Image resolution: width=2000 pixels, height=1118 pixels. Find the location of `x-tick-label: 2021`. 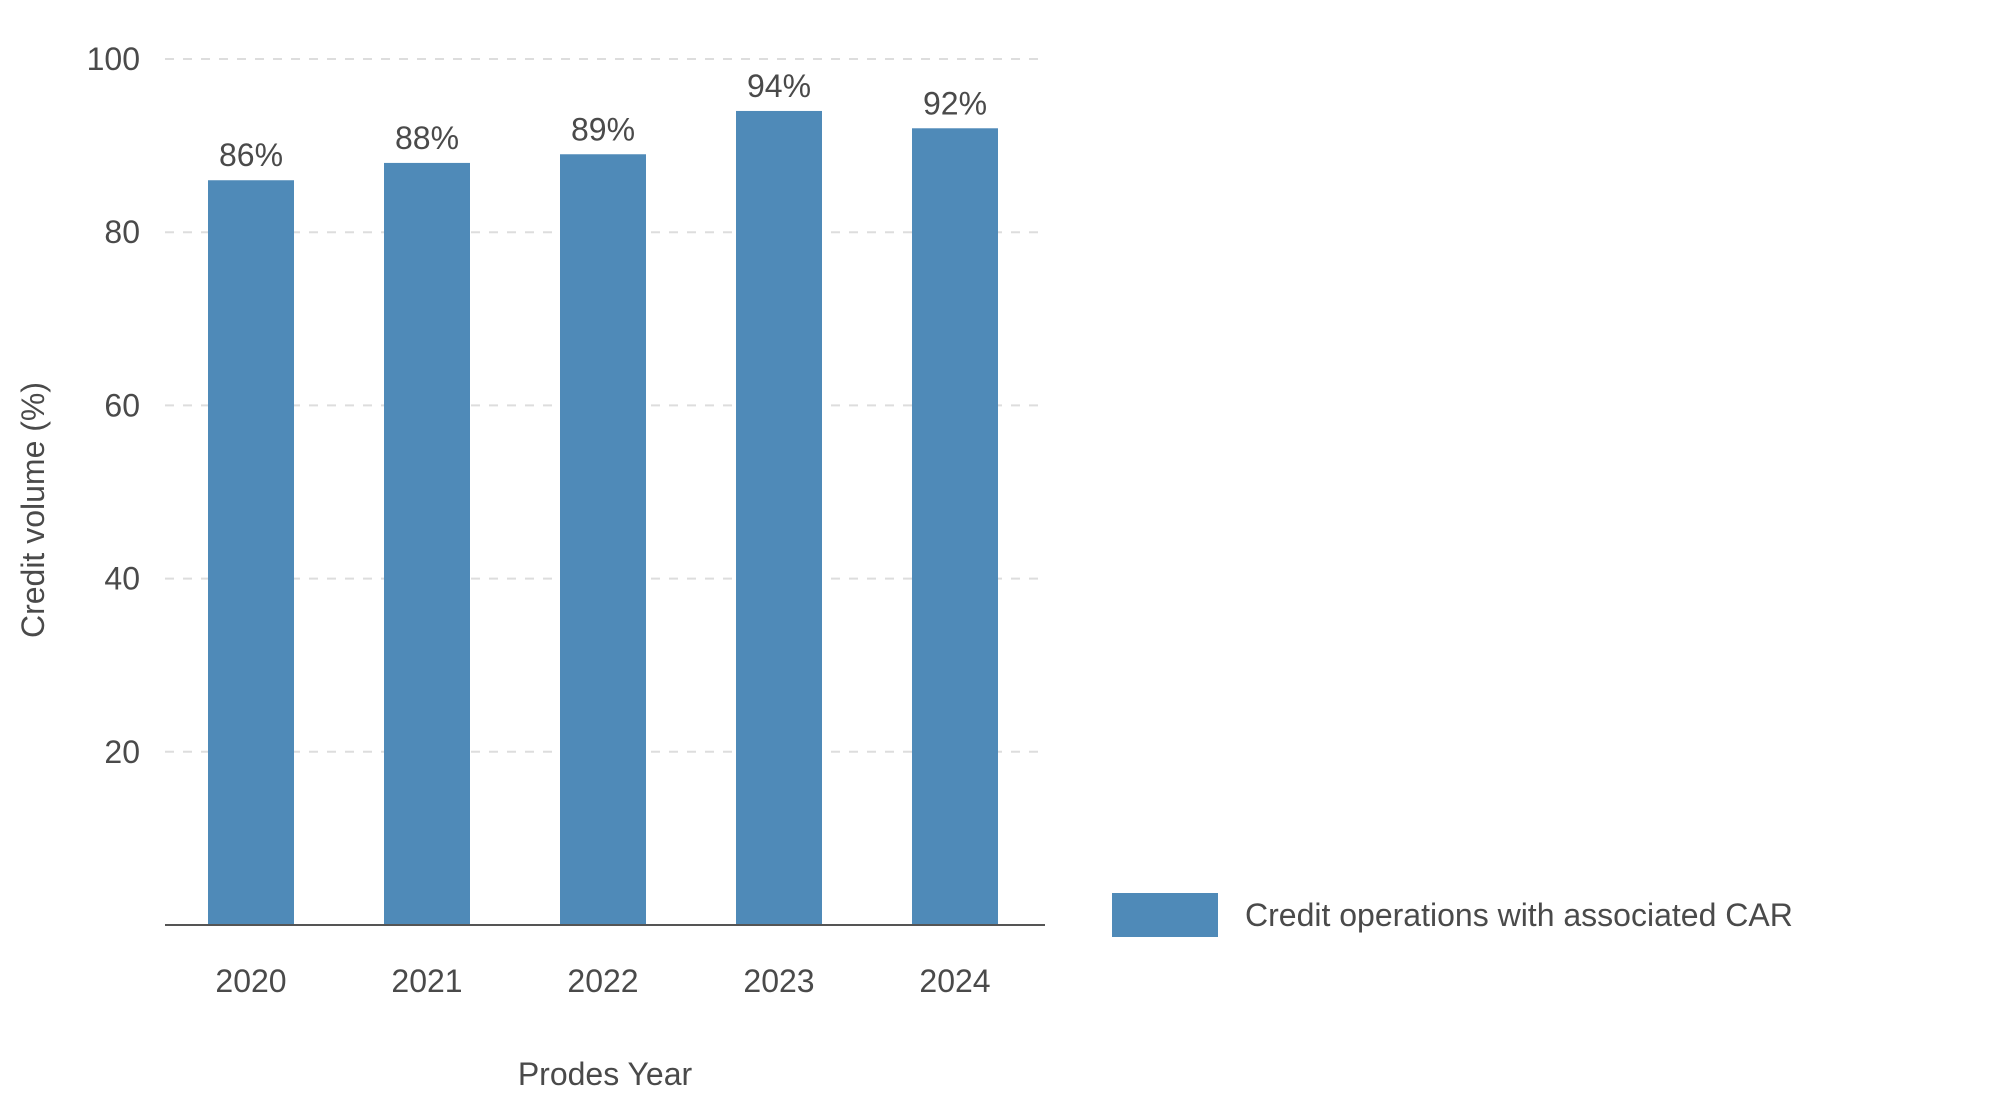

x-tick-label: 2021 is located at coordinates (426, 981).